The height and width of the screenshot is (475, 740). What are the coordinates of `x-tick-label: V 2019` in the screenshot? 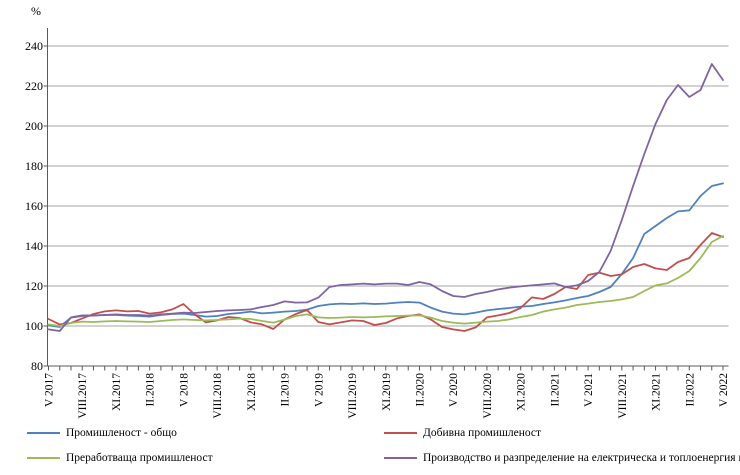 It's located at (319, 390).